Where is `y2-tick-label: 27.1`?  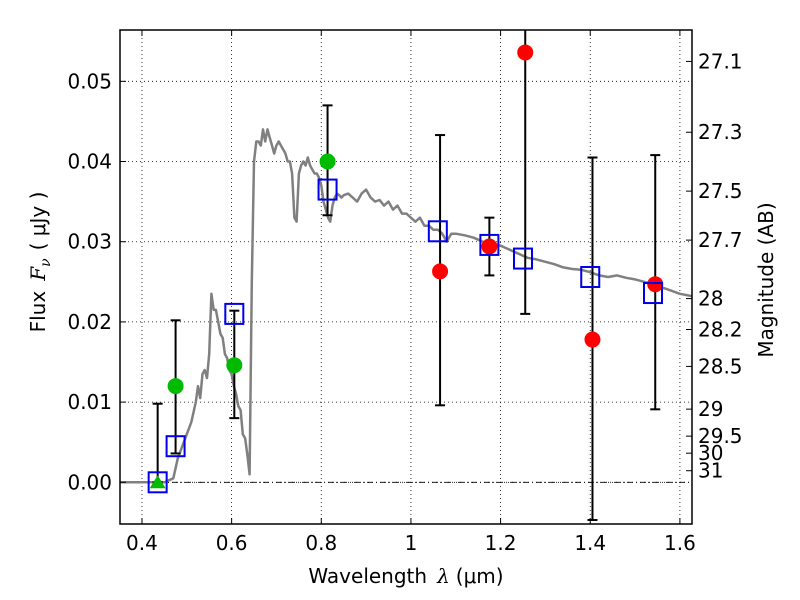 y2-tick-label: 27.1 is located at coordinates (720, 61).